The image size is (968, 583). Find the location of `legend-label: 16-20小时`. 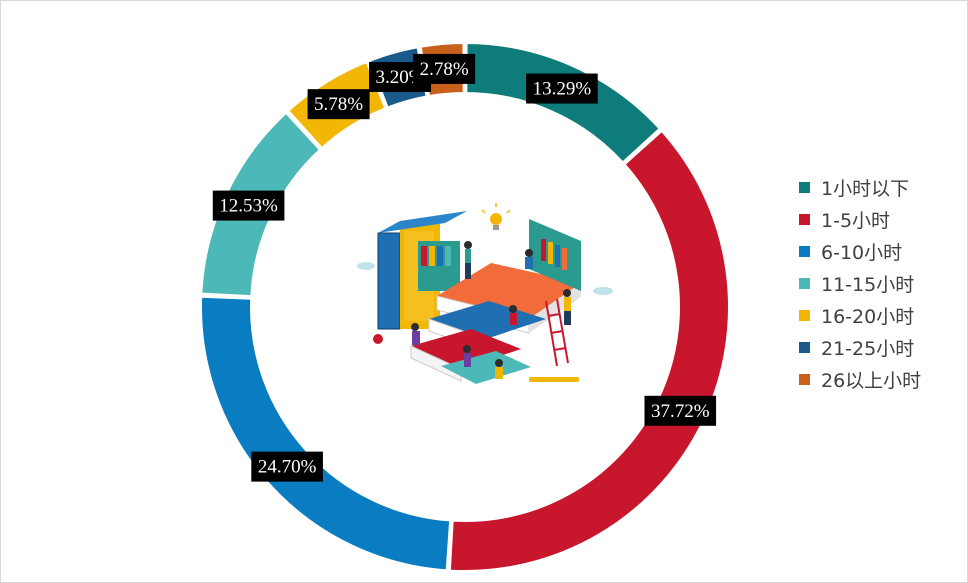

legend-label: 16-20小时 is located at coordinates (868, 316).